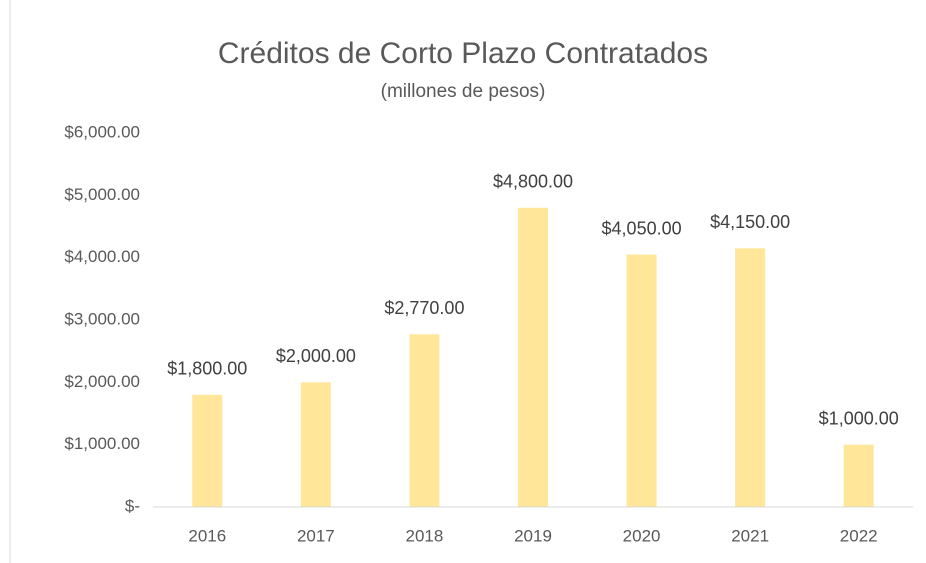  What do you see at coordinates (463, 53) in the screenshot?
I see `chart-title: Créditos de Corto Plazo Contratados` at bounding box center [463, 53].